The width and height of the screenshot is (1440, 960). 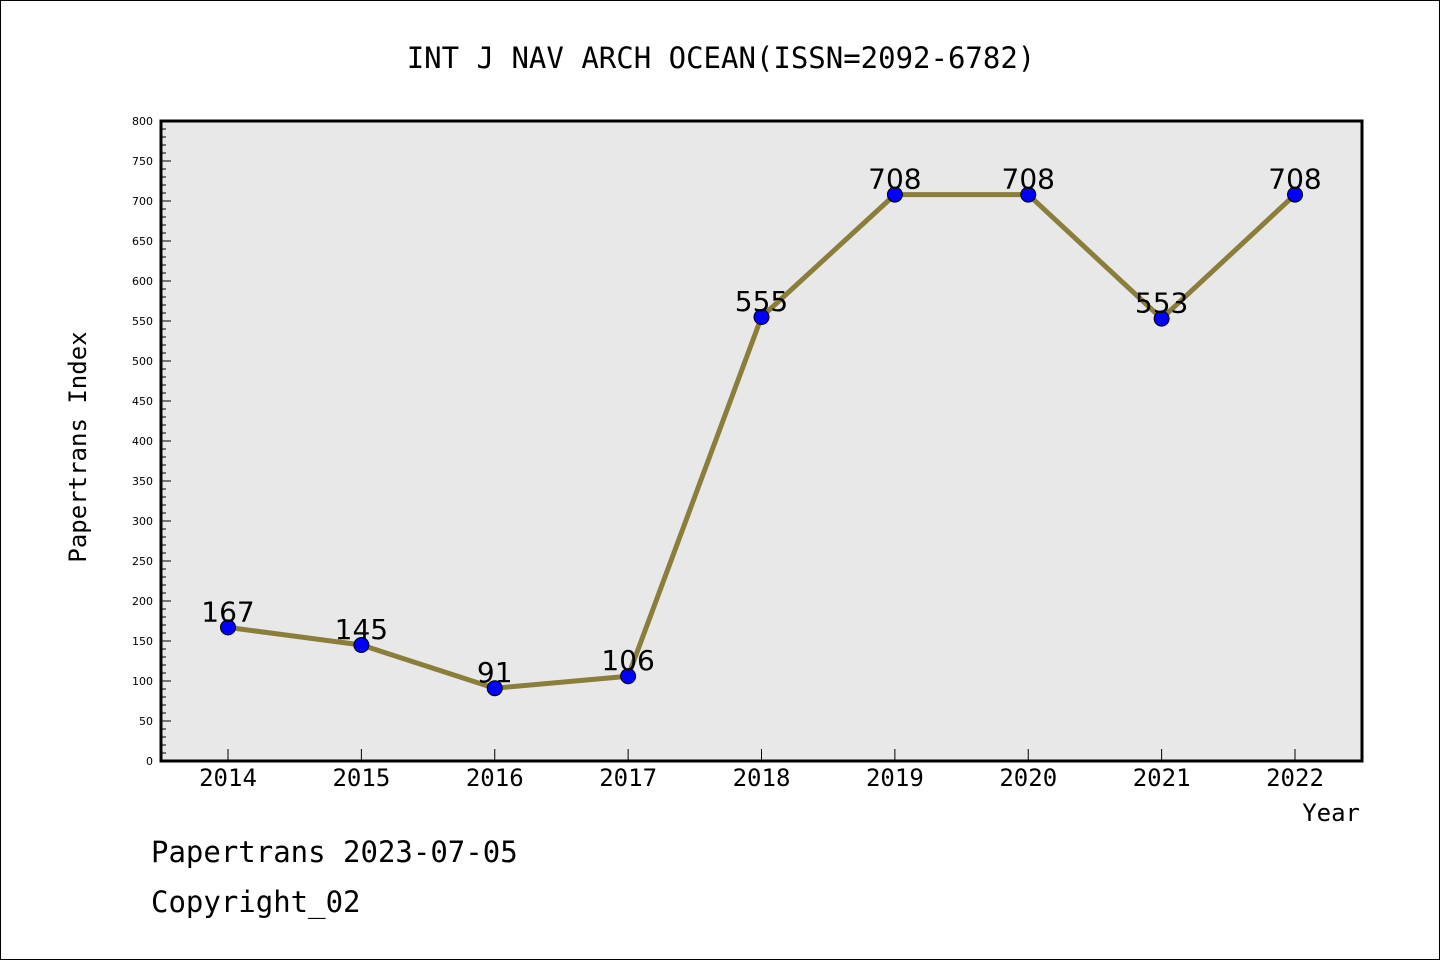 I want to click on x-tick-label: 2019, so click(x=895, y=778).